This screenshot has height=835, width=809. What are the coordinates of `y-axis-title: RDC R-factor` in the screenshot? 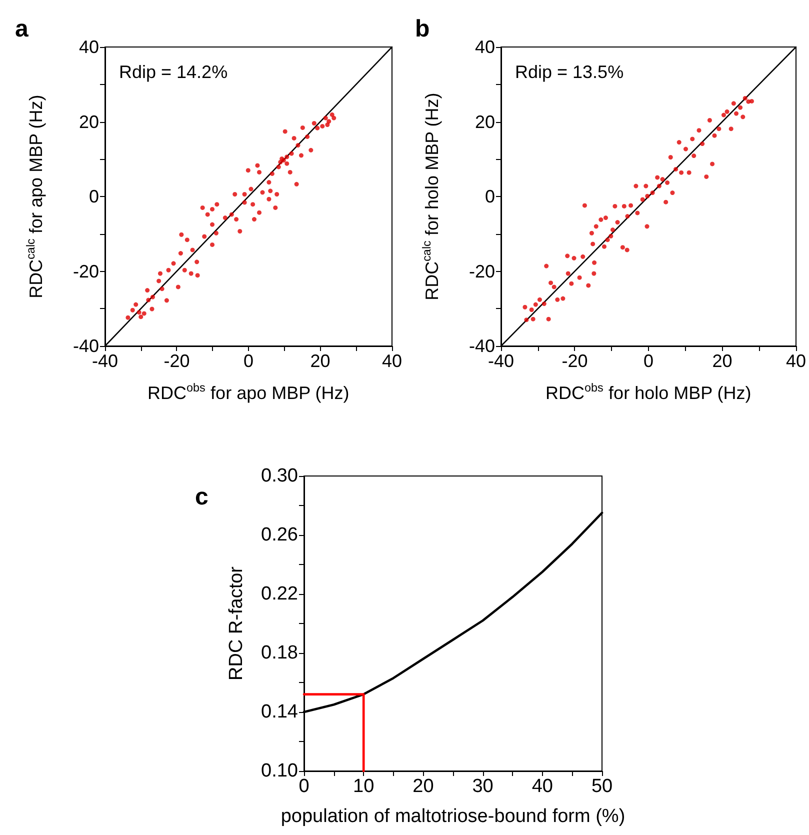 It's located at (236, 623).